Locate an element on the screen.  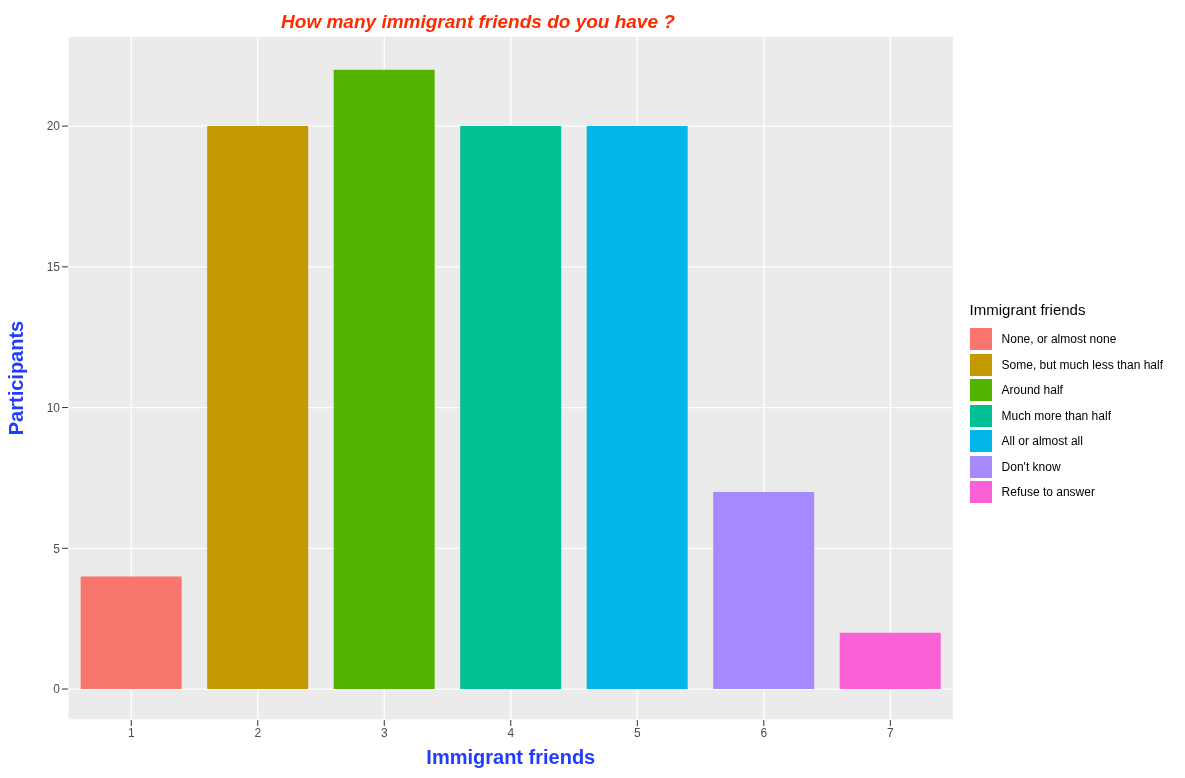
y-tick-label: 15 is located at coordinates (53, 267).